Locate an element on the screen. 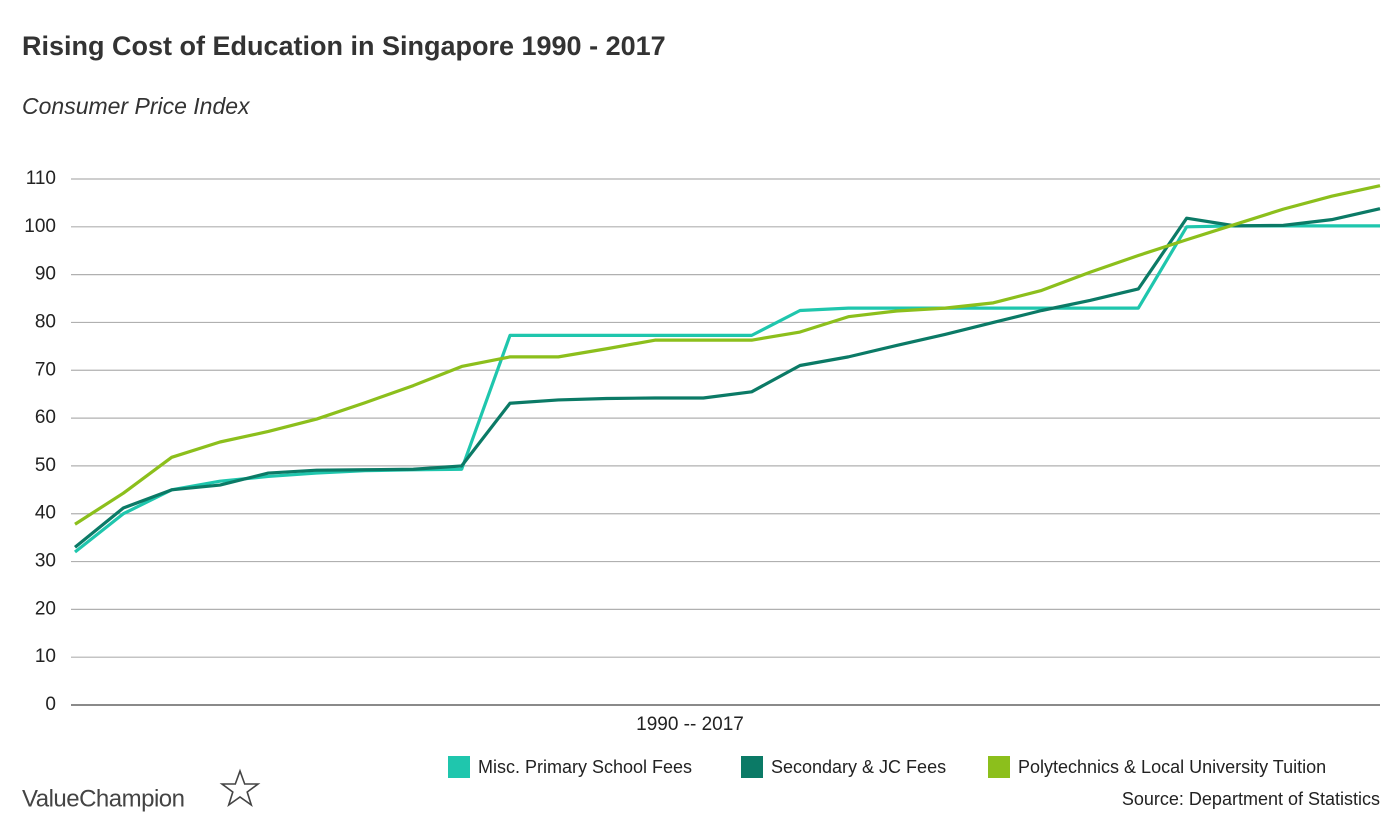  brand-star is located at coordinates (240, 788).